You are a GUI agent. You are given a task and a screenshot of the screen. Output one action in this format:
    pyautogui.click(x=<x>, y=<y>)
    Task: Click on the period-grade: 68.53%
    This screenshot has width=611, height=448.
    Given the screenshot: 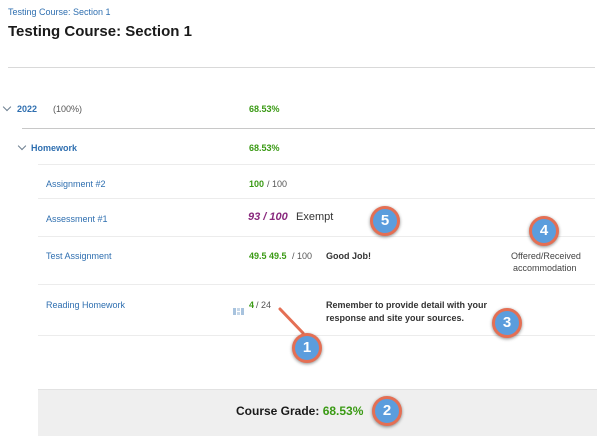 What is the action you would take?
    pyautogui.click(x=264, y=109)
    